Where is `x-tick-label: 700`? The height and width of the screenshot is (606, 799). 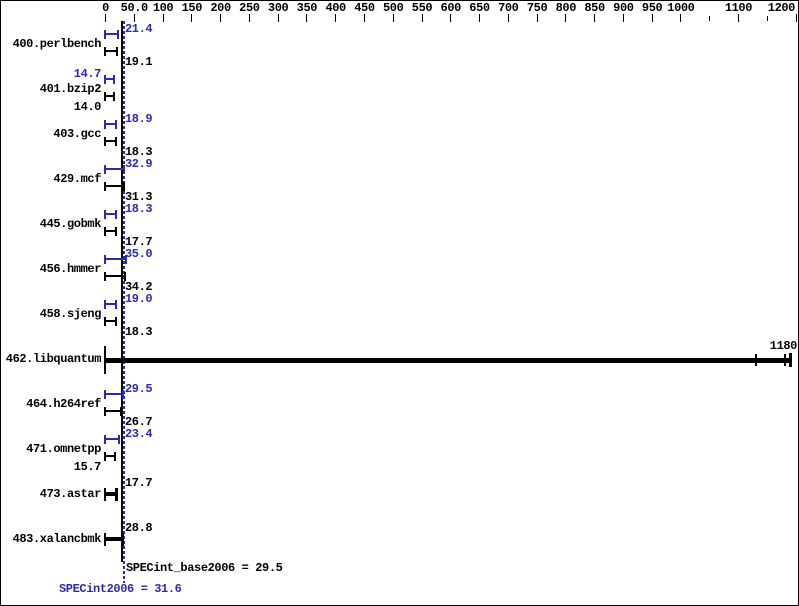
x-tick-label: 700 is located at coordinates (508, 8).